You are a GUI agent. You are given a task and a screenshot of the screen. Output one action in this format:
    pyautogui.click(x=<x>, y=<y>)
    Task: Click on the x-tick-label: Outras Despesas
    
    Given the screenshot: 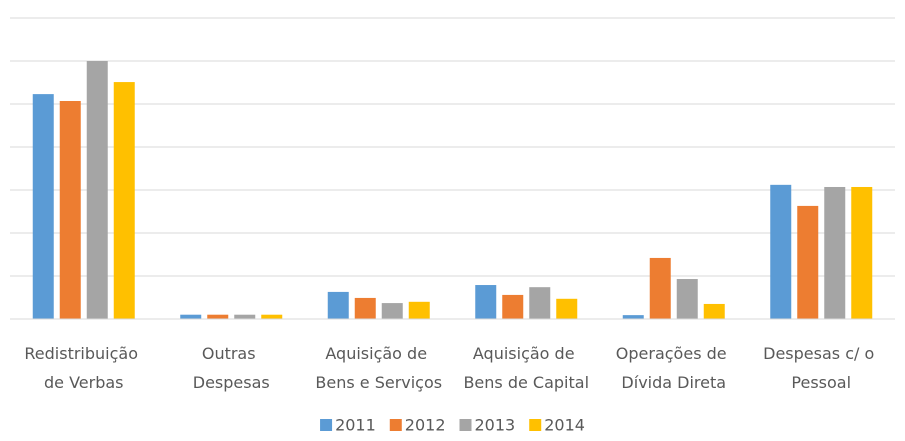 What is the action you would take?
    pyautogui.click(x=231, y=368)
    